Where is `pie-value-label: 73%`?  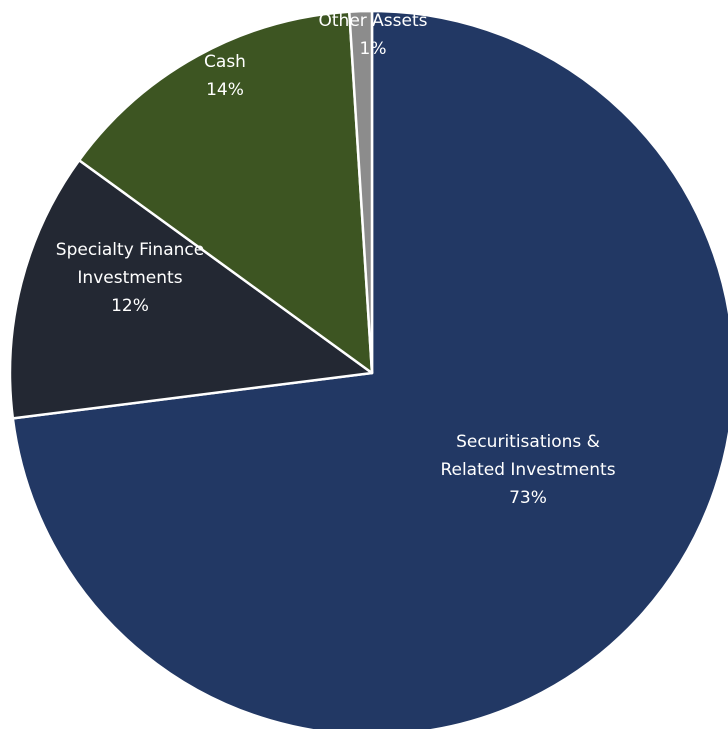 pie-value-label: 73% is located at coordinates (528, 498).